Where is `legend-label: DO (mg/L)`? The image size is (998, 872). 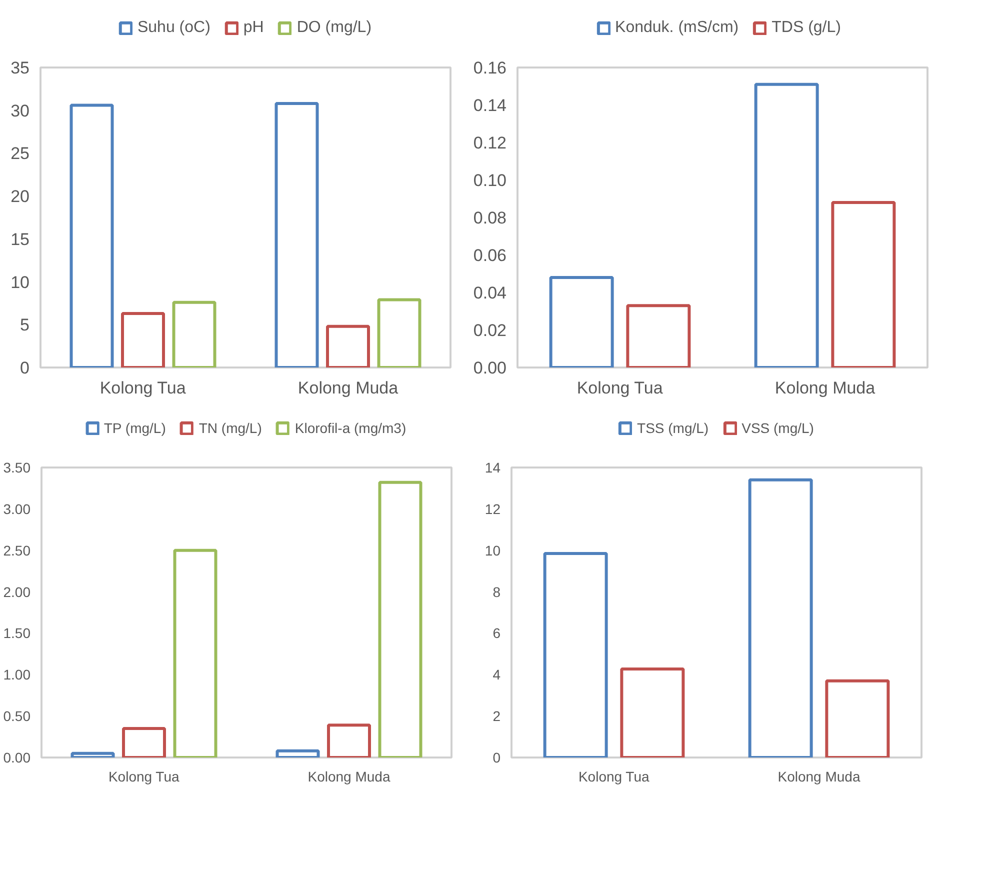 legend-label: DO (mg/L) is located at coordinates (334, 27).